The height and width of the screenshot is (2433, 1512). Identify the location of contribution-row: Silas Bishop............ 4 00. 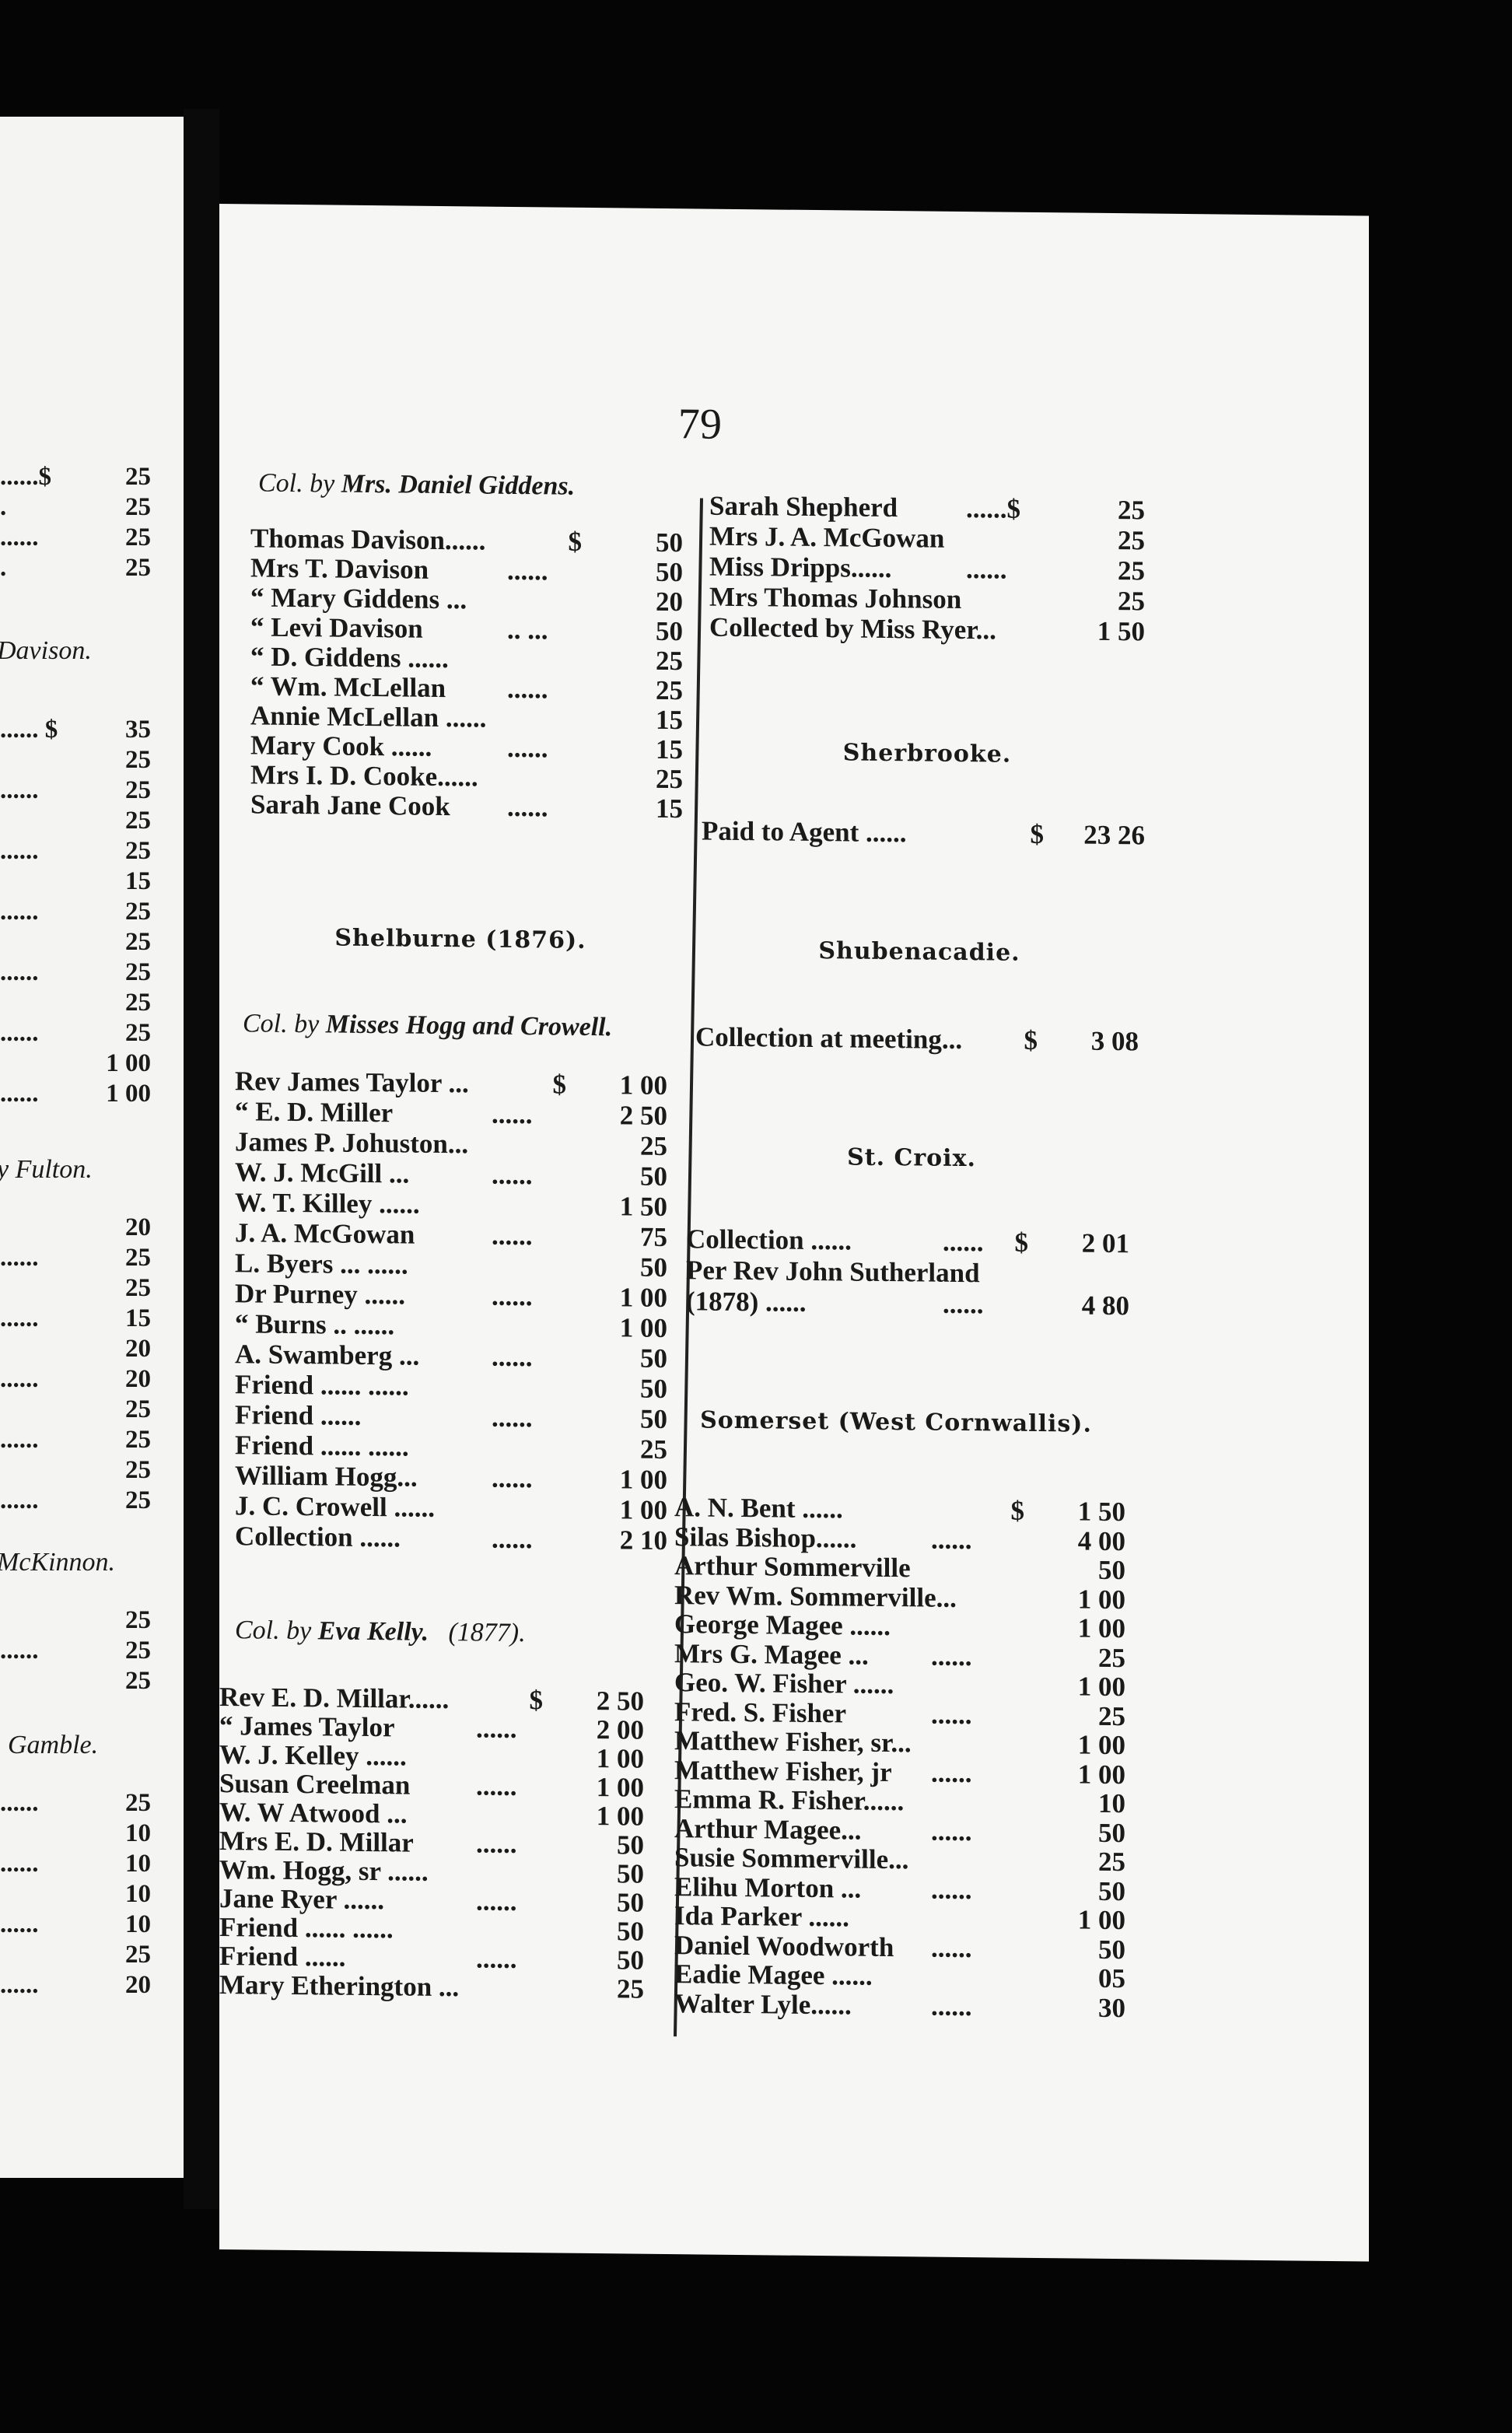
(899, 1538).